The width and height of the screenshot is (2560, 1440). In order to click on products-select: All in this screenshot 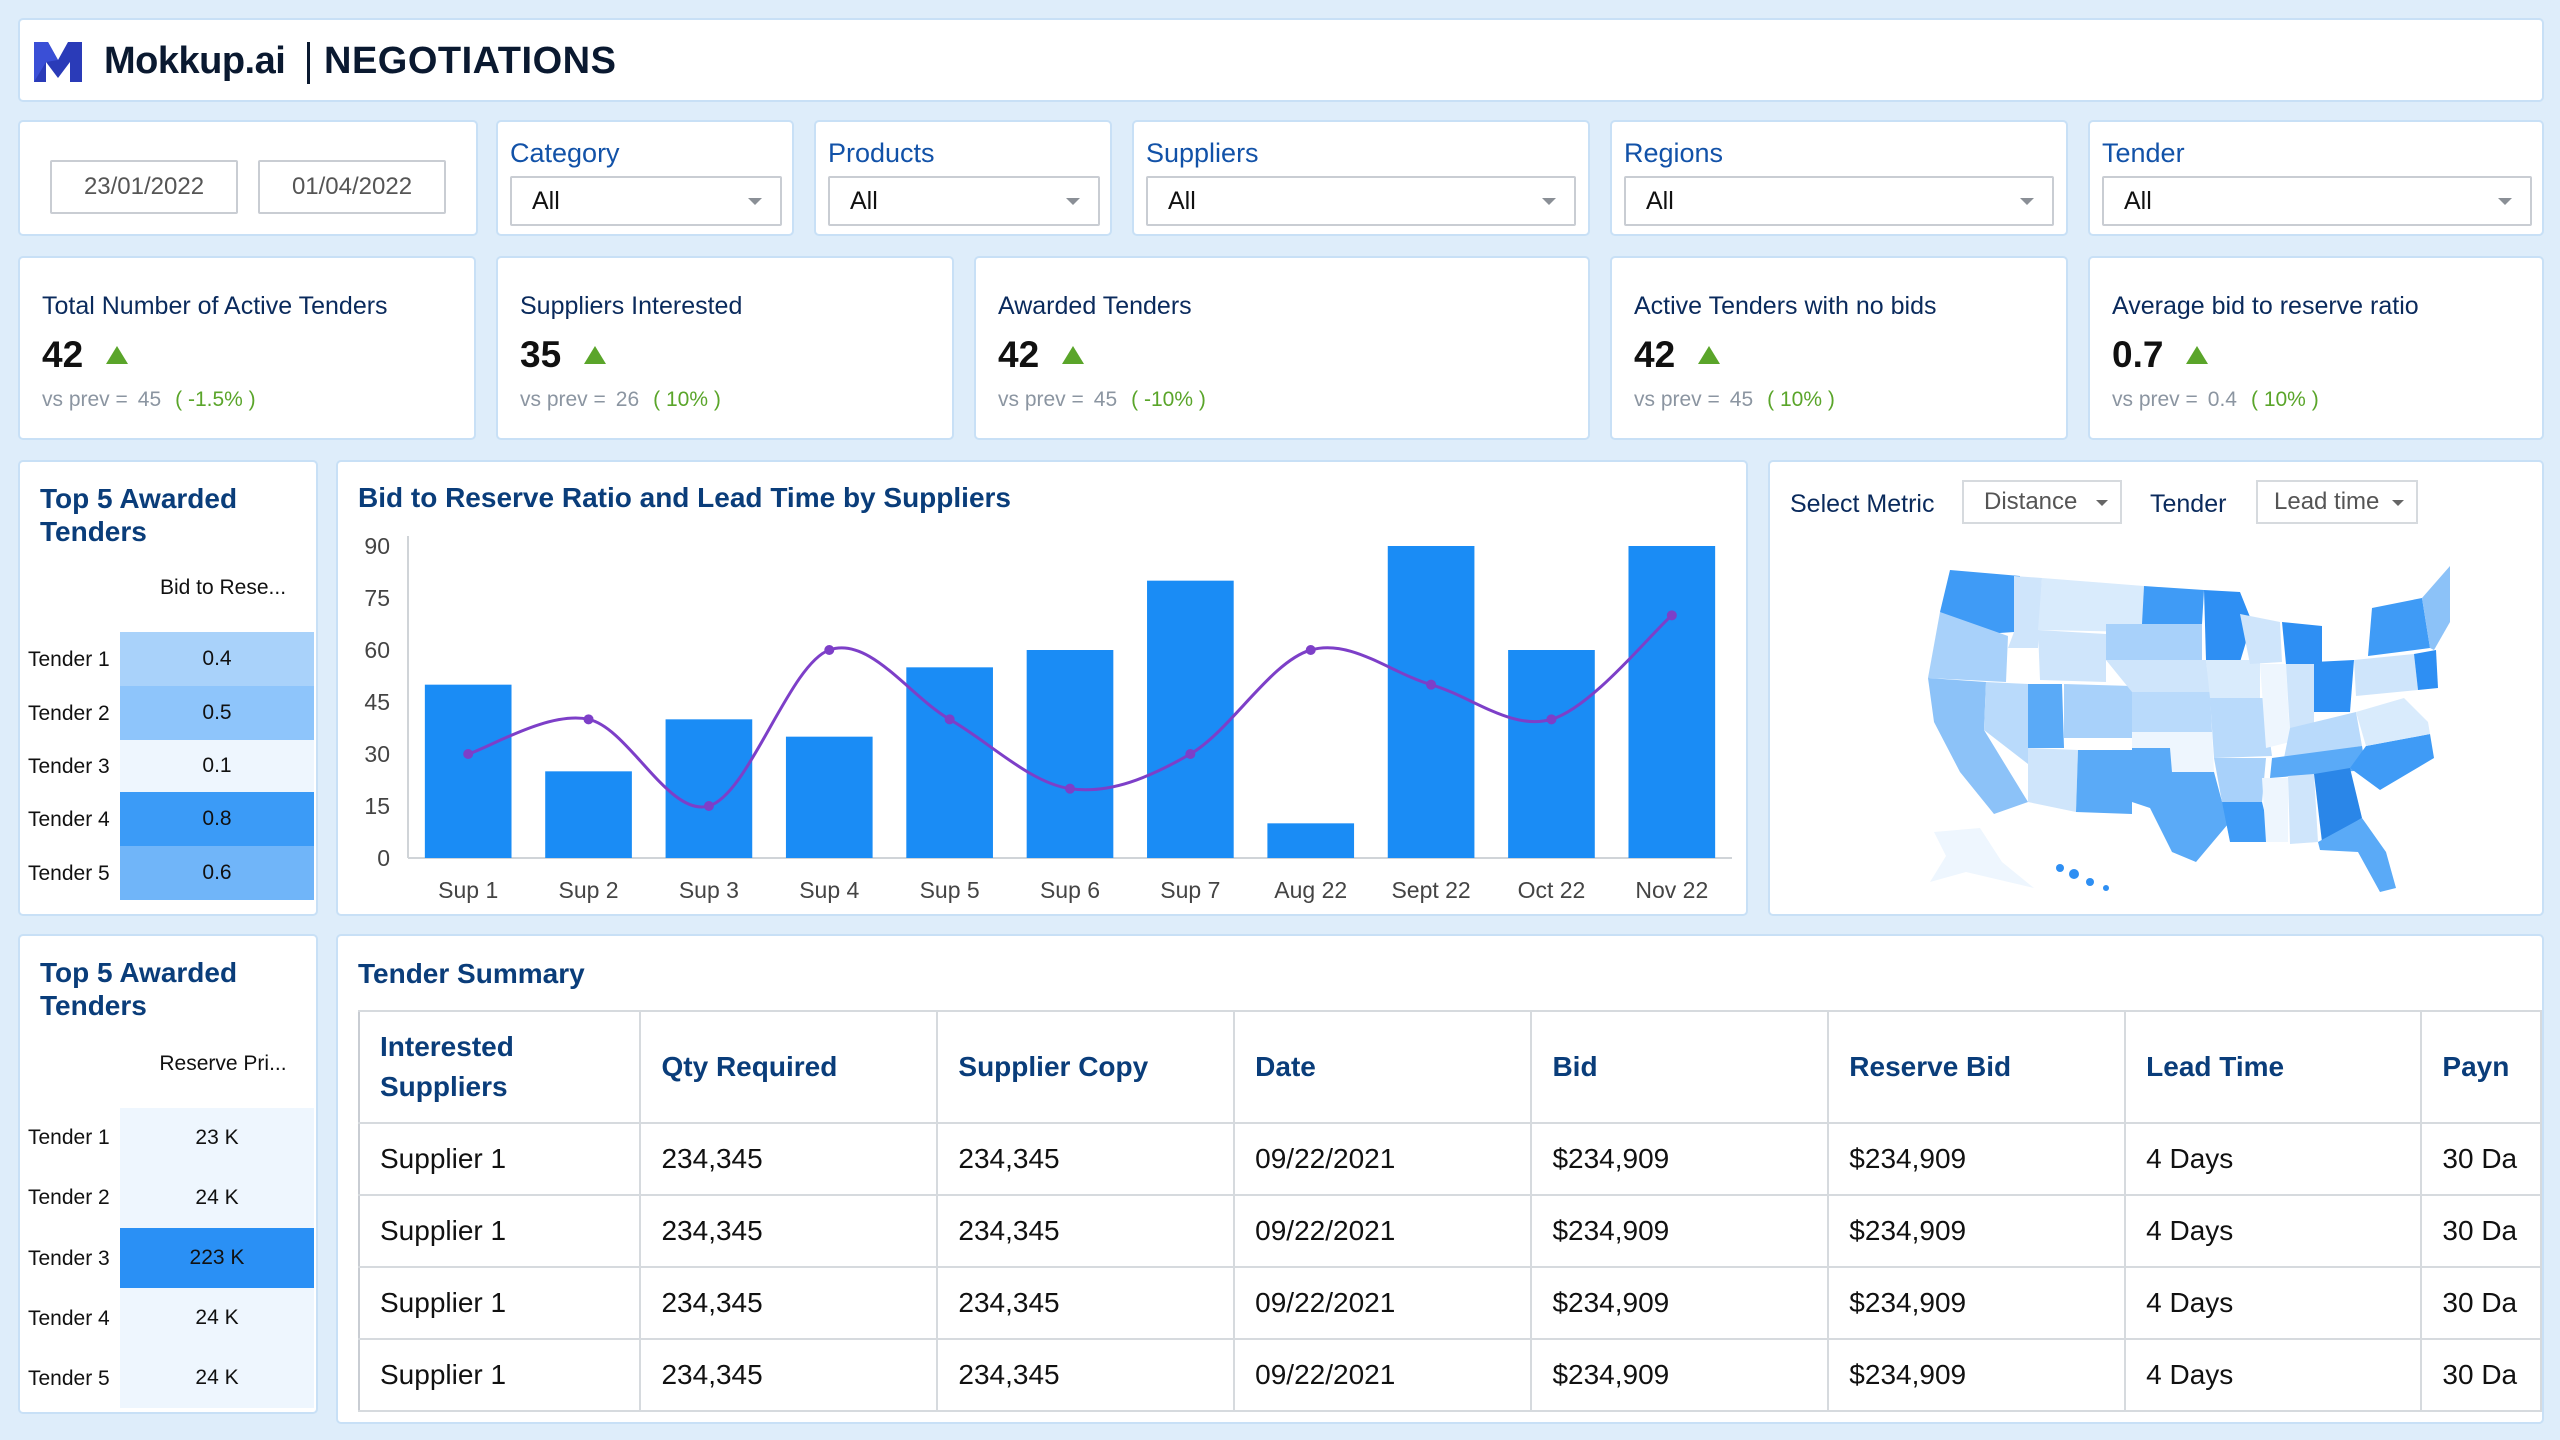, I will do `click(964, 201)`.